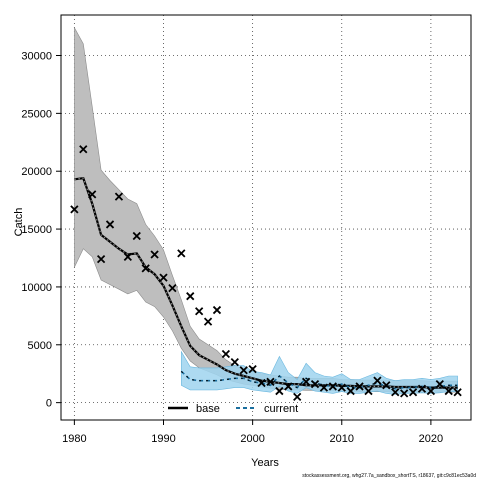  Describe the element at coordinates (377, 380) in the screenshot. I see `observation-marker-2014` at that location.